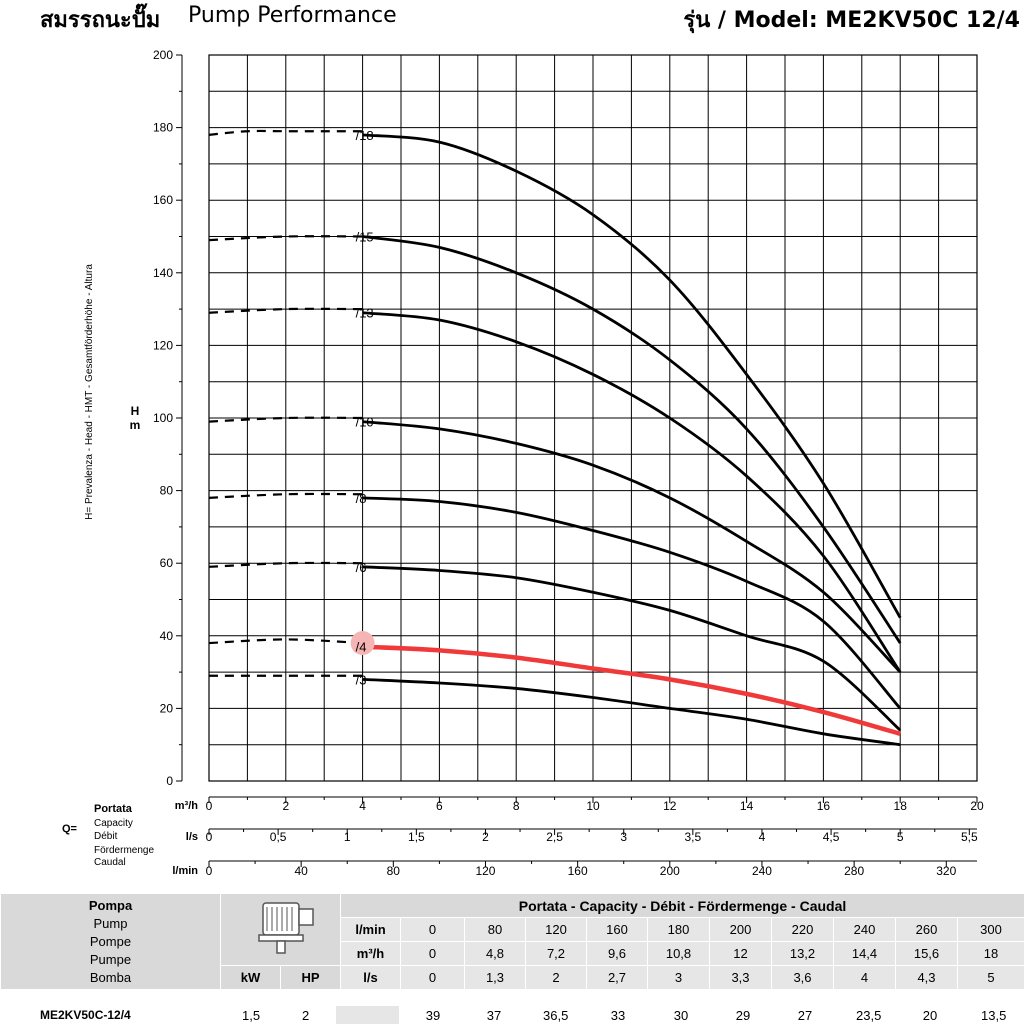 This screenshot has height=1024, width=1024. Describe the element at coordinates (167, 491) in the screenshot. I see `y-tick-label: 80` at that location.